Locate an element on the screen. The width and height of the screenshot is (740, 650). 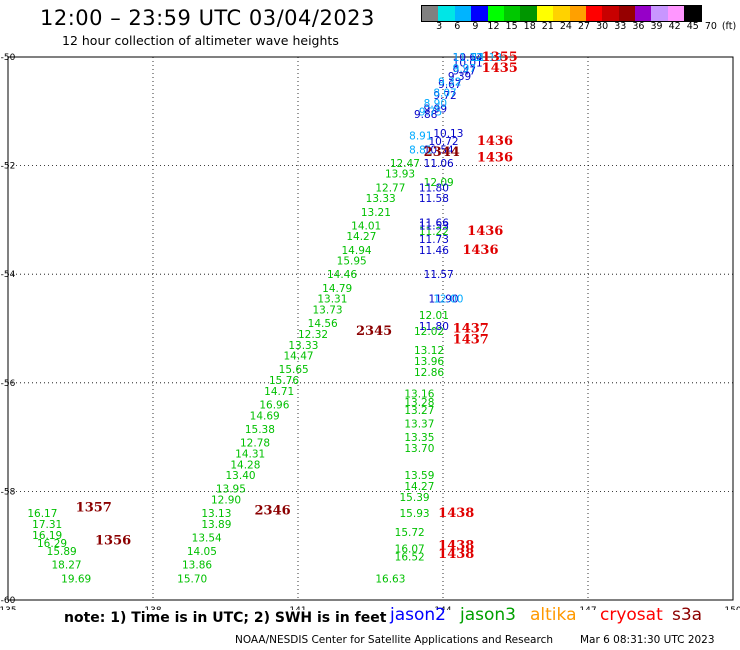
wave-height-label: 15.38 is located at coordinates (260, 430).